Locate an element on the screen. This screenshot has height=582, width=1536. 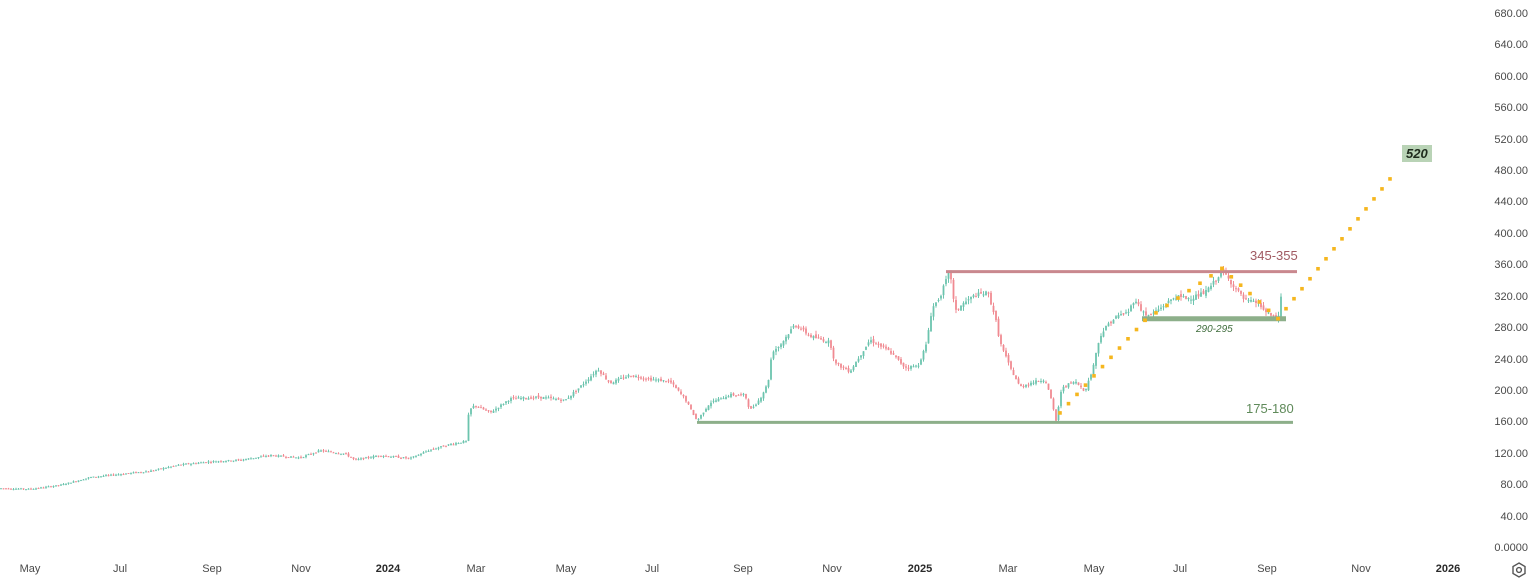
price-tick-label: 120.00 is located at coordinates (1511, 453).